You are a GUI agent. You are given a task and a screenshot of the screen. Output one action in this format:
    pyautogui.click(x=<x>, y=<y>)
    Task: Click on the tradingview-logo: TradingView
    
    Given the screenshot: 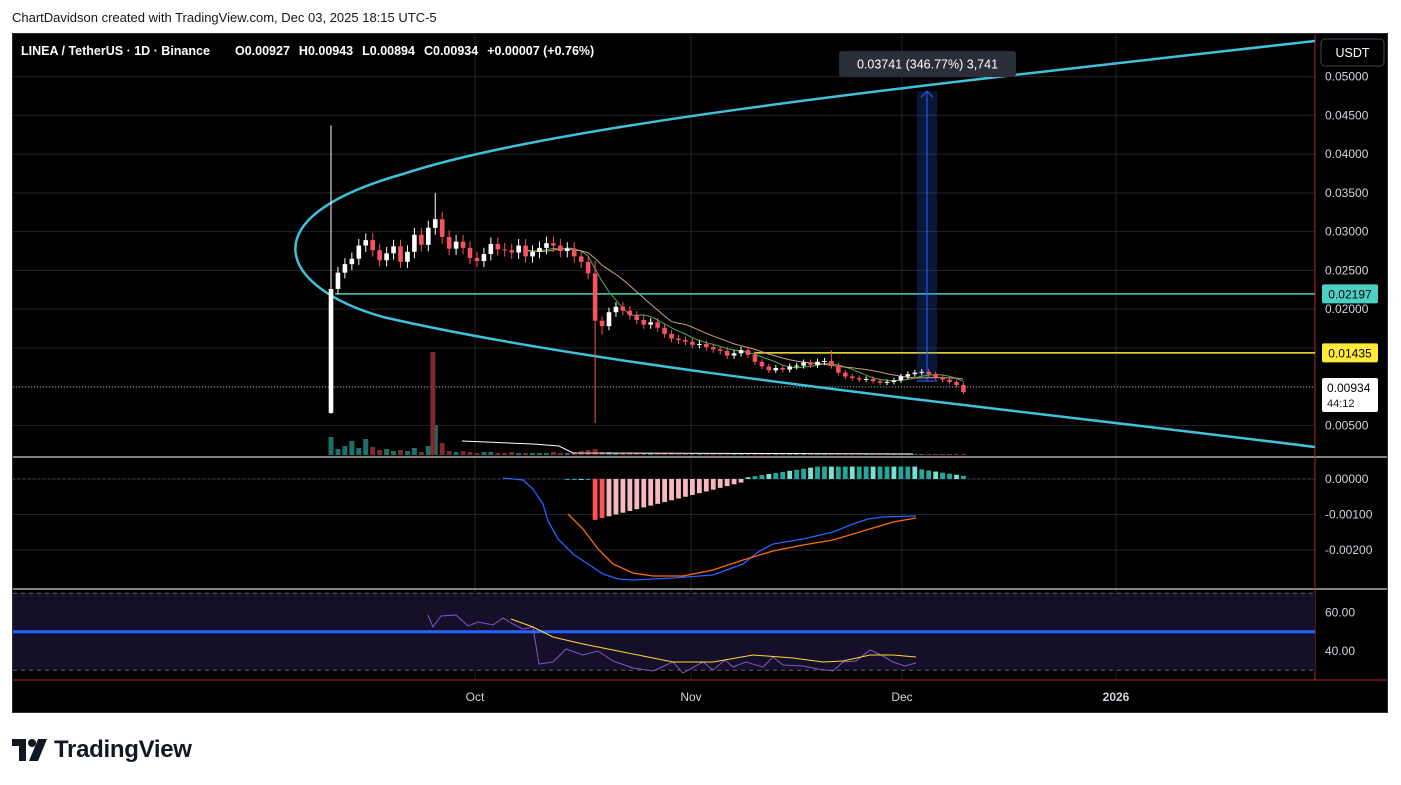 What is the action you would take?
    pyautogui.click(x=102, y=750)
    